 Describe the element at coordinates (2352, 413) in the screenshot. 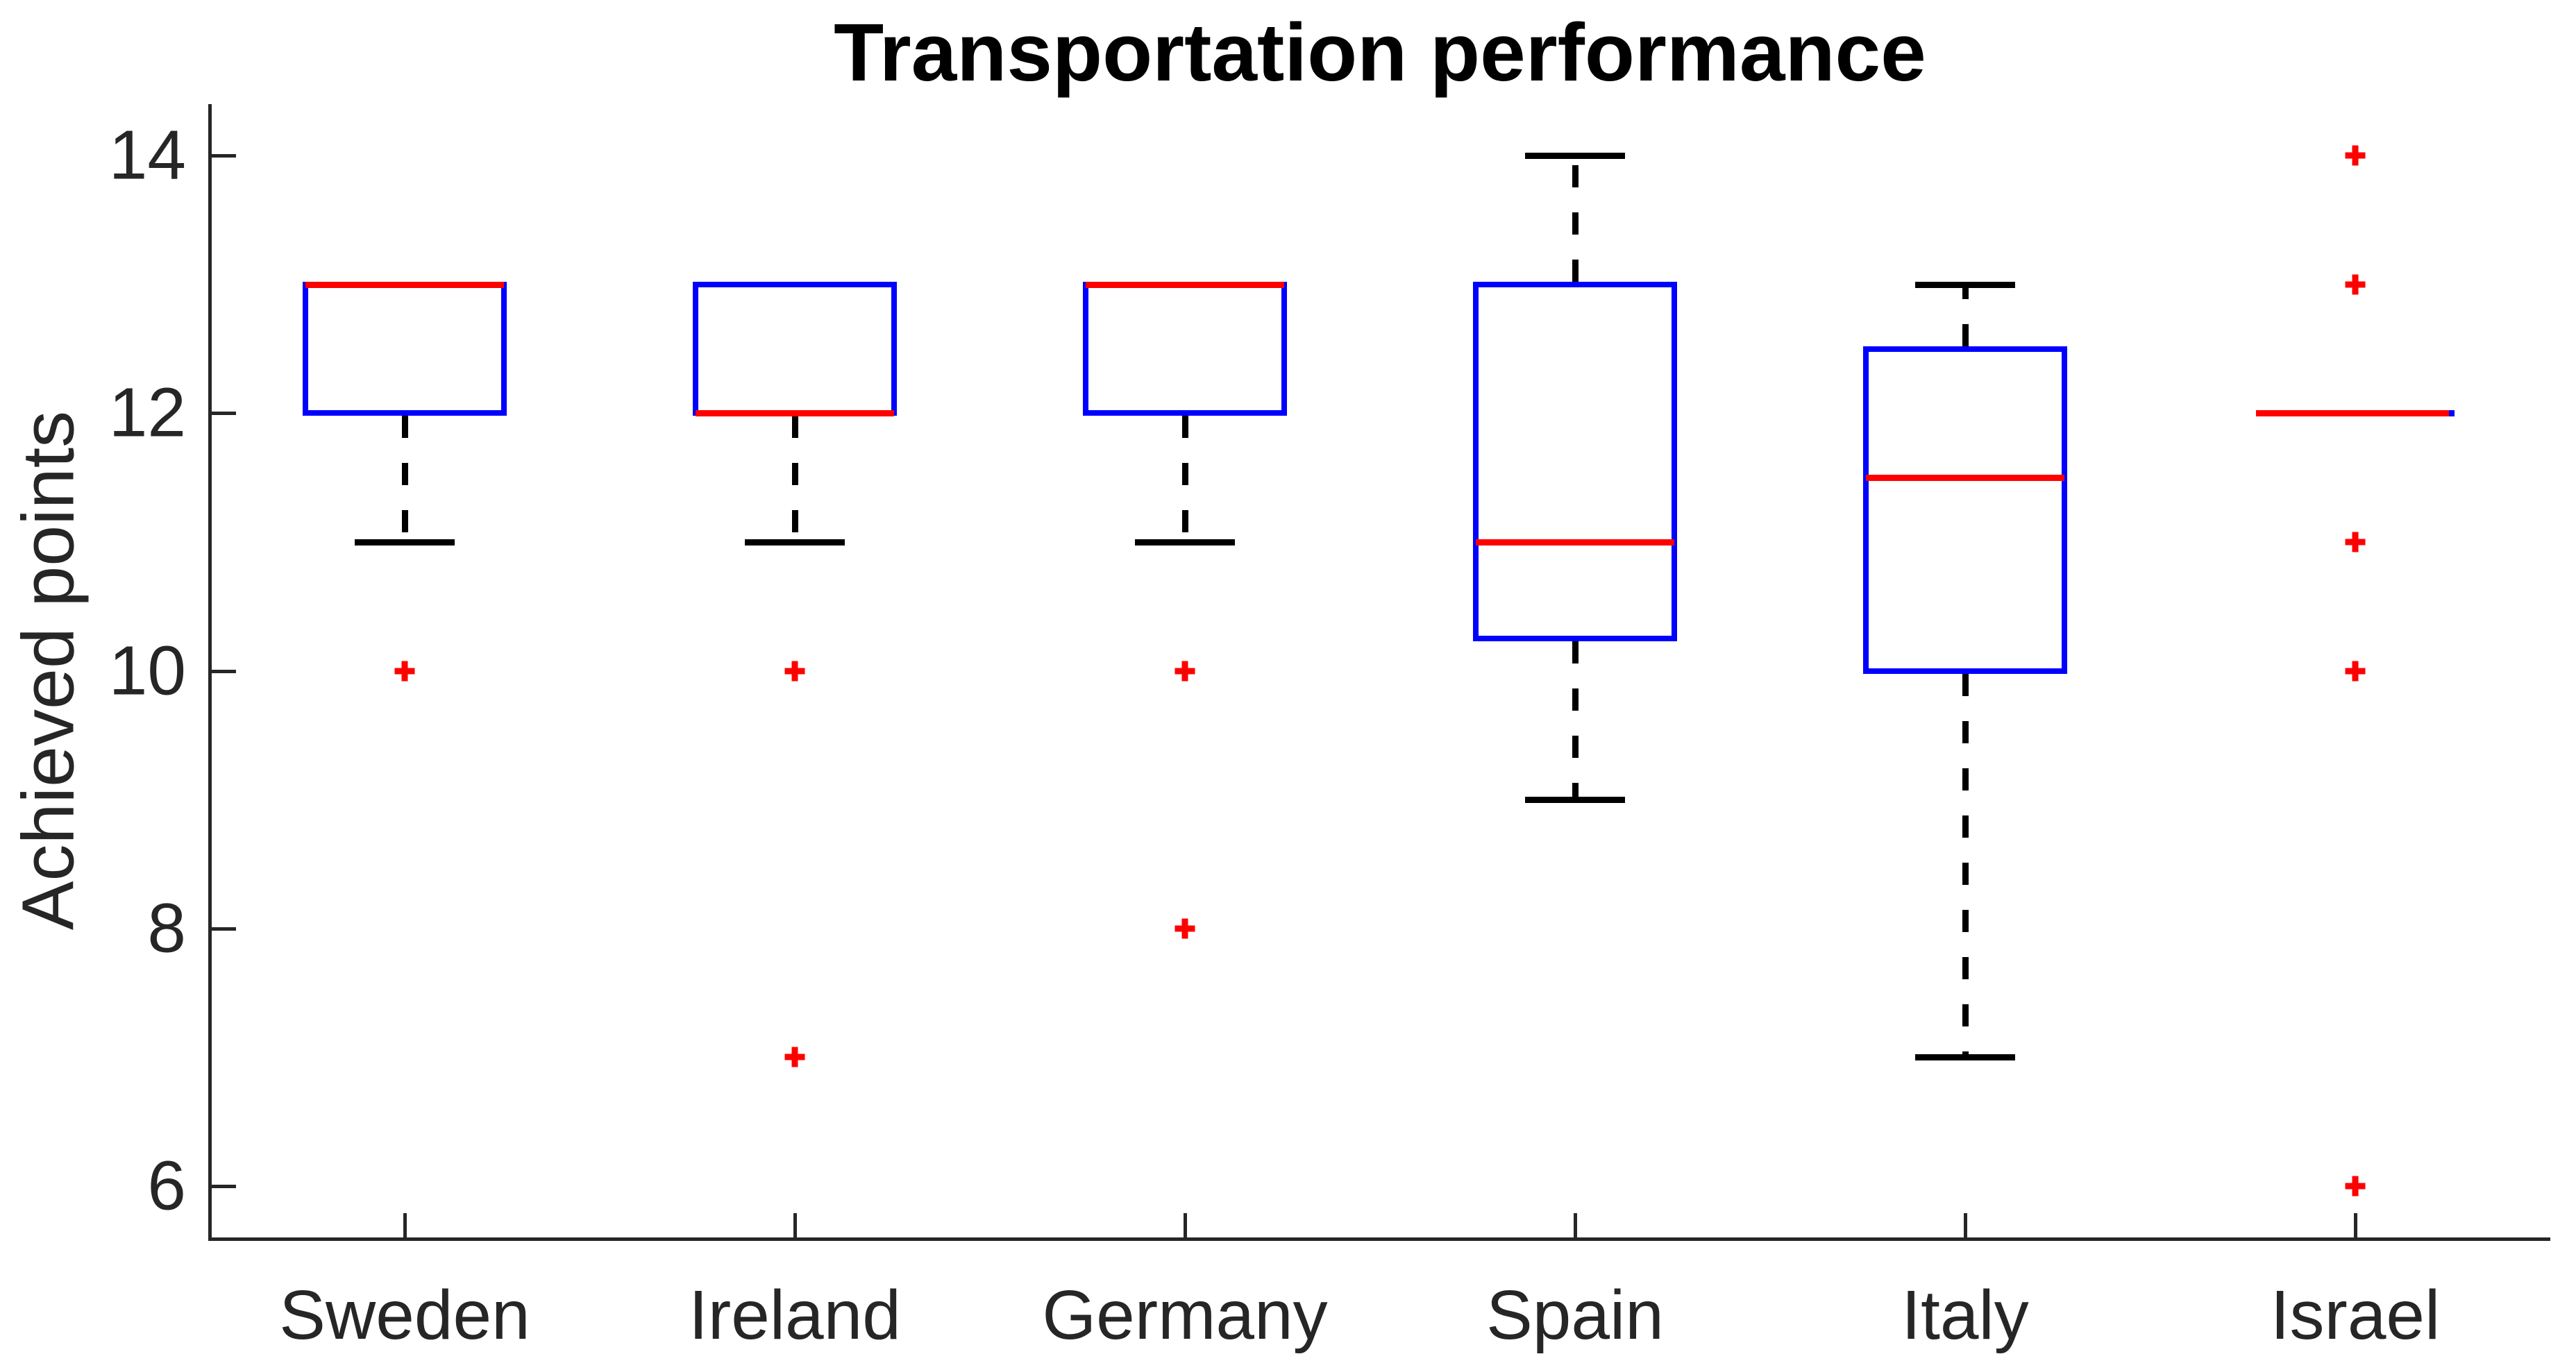

I see `median-israel` at that location.